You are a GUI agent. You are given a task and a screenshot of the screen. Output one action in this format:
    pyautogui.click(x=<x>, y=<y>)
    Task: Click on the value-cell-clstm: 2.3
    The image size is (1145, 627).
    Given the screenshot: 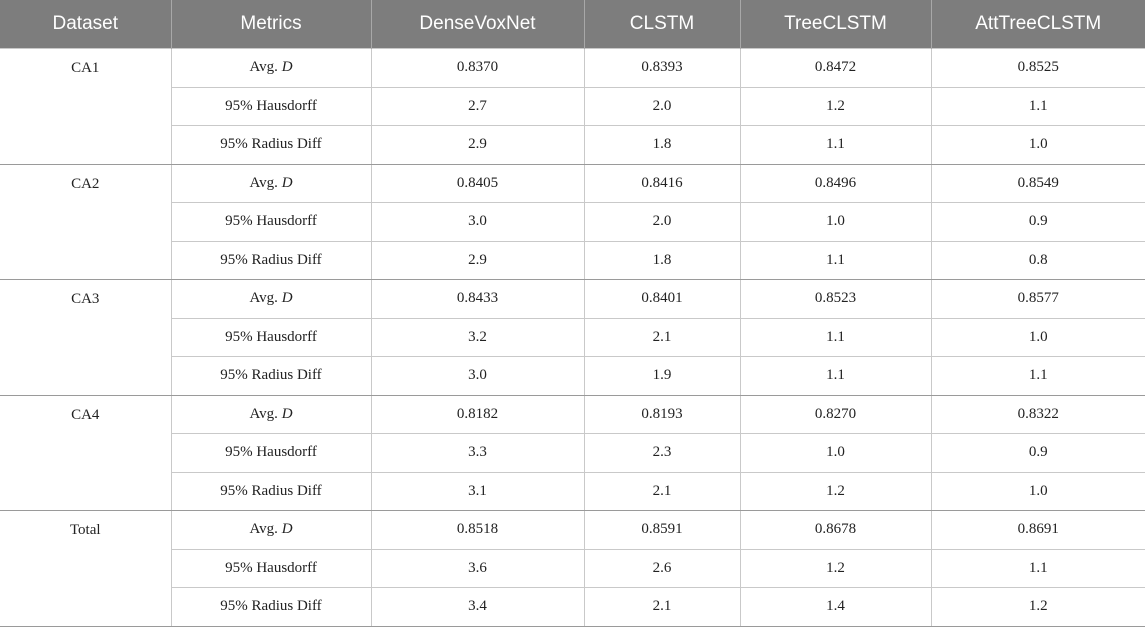 What is the action you would take?
    pyautogui.click(x=662, y=453)
    